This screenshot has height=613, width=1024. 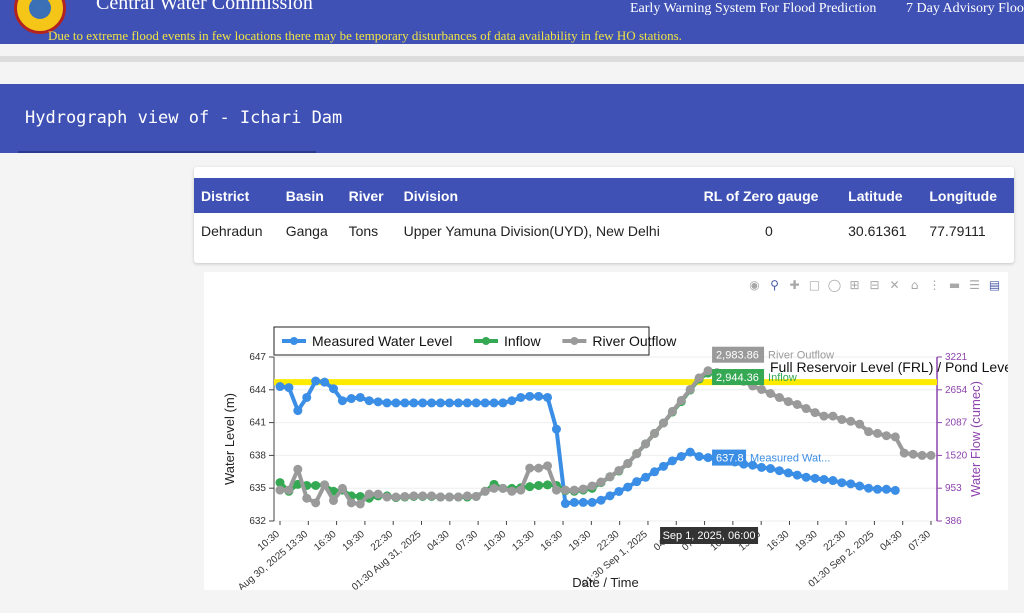 What do you see at coordinates (257, 423) in the screenshot?
I see `y-tick-label: 641` at bounding box center [257, 423].